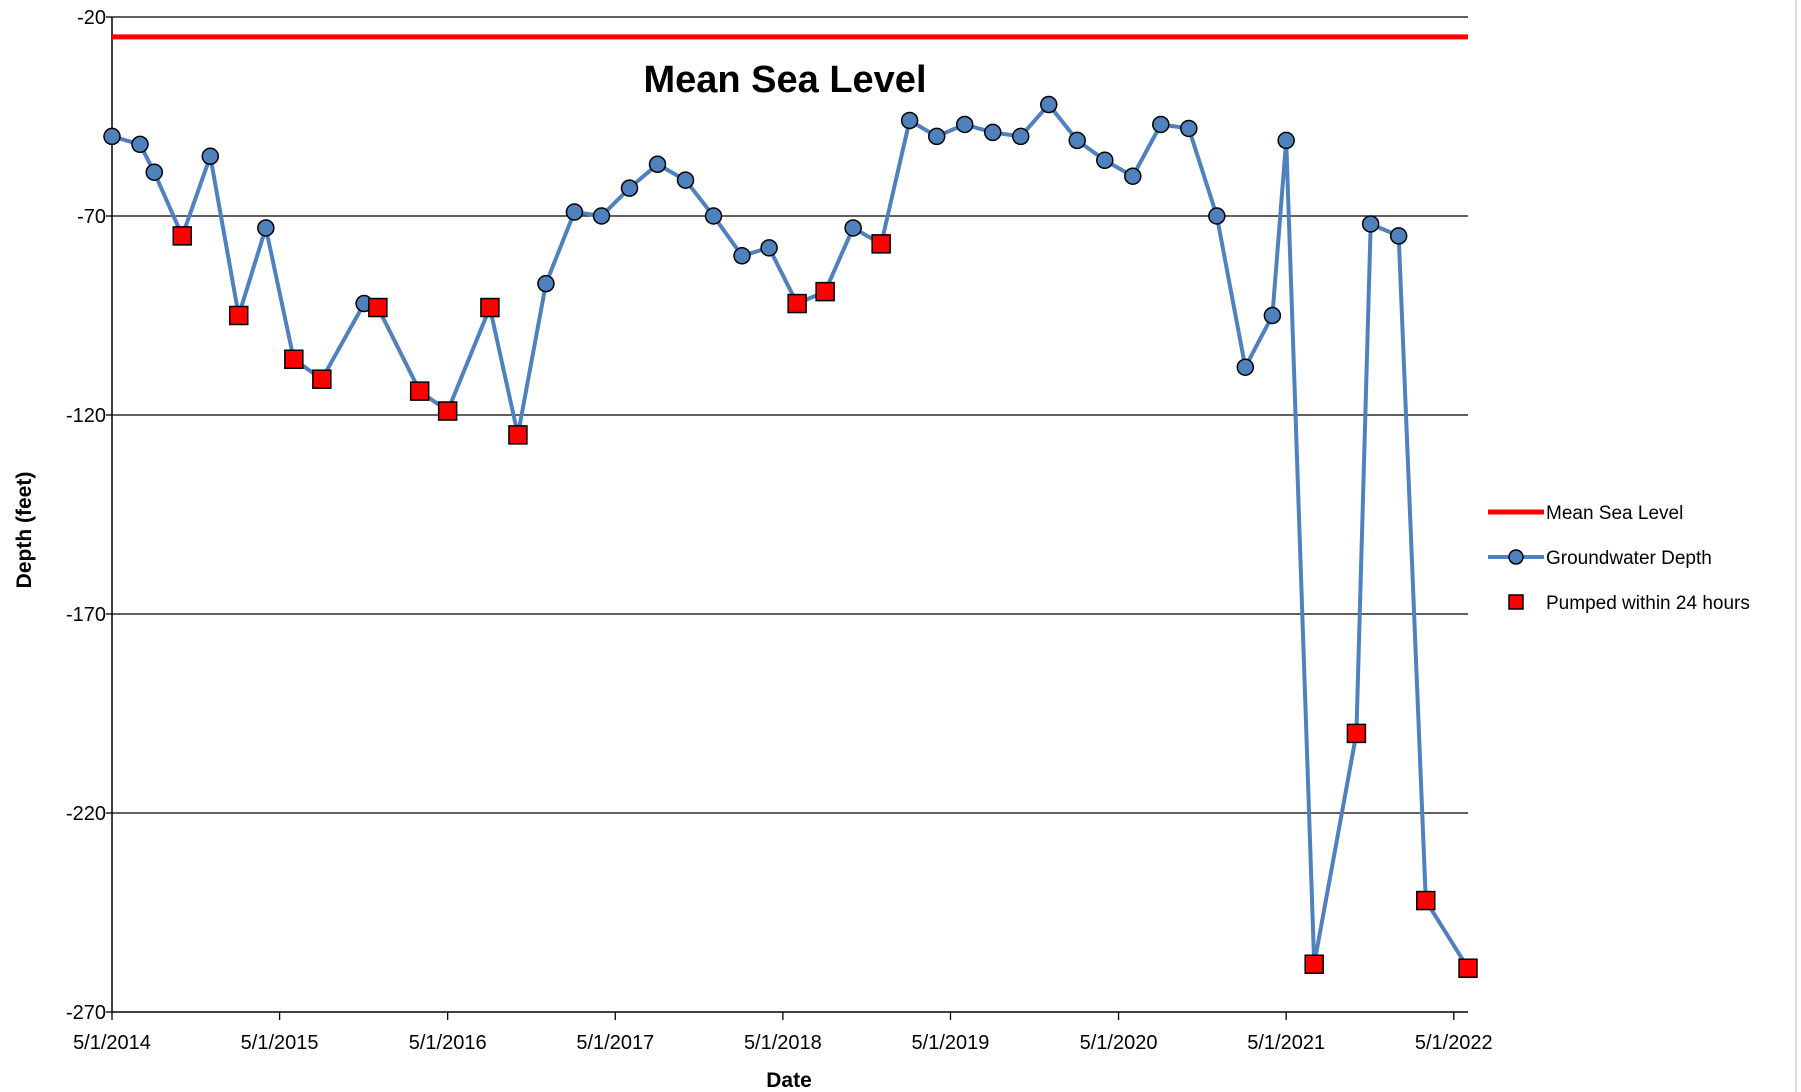  What do you see at coordinates (783, 1043) in the screenshot?
I see `x-tick-label: 5/1/2018` at bounding box center [783, 1043].